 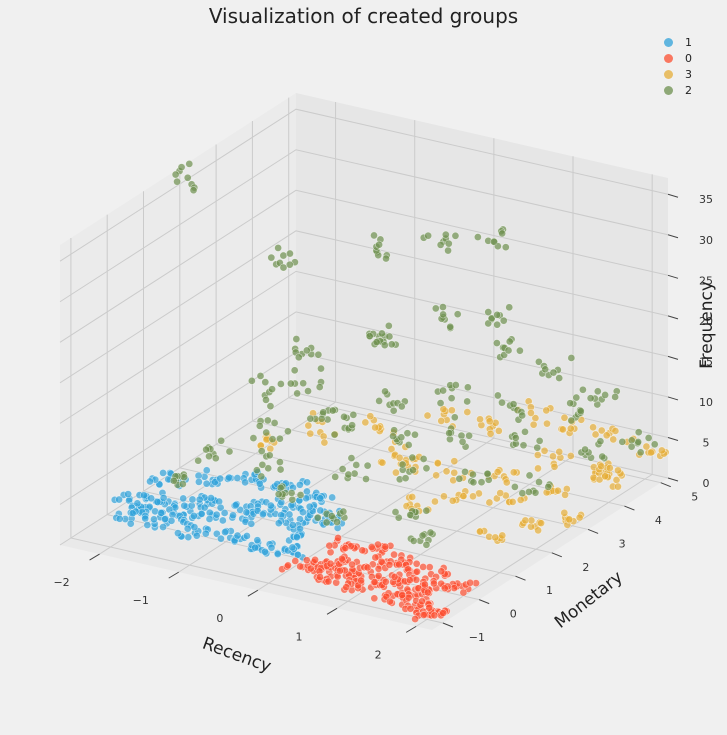 What do you see at coordinates (589, 599) in the screenshot?
I see `y-axis-label: Monetary` at bounding box center [589, 599].